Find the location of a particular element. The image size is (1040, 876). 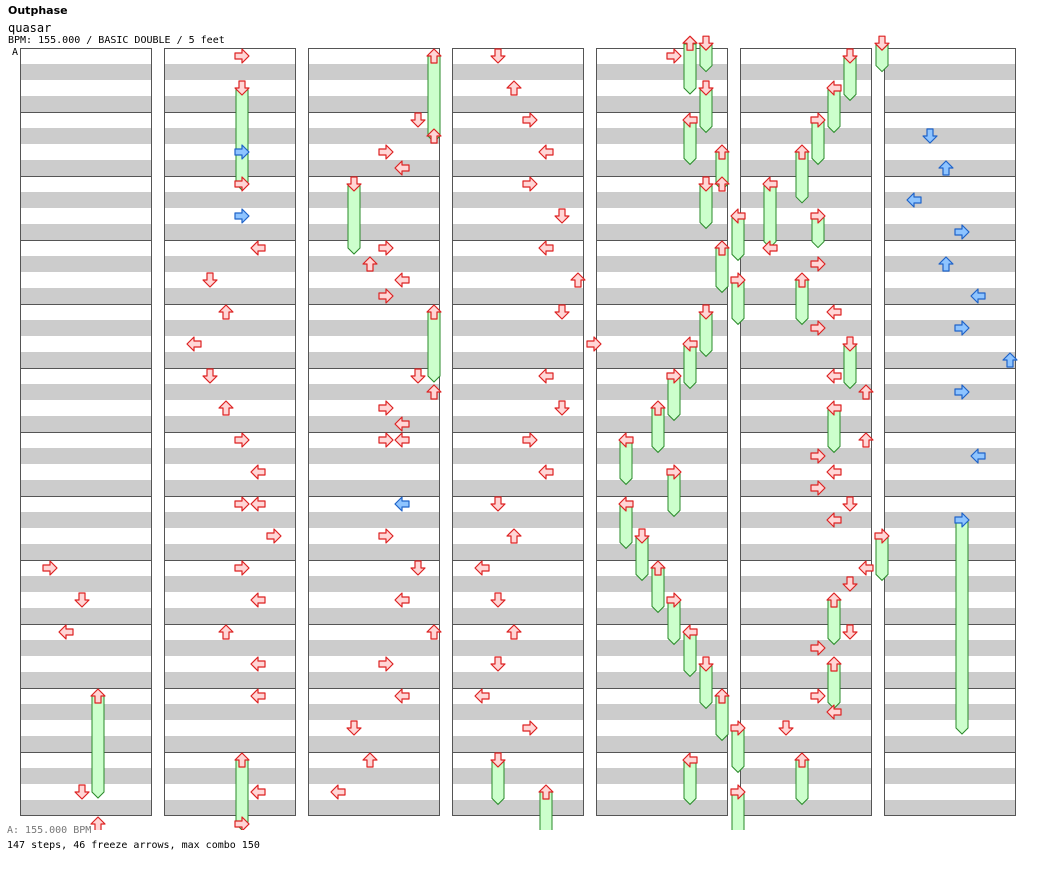

song-artist: quasar is located at coordinates (30, 28).